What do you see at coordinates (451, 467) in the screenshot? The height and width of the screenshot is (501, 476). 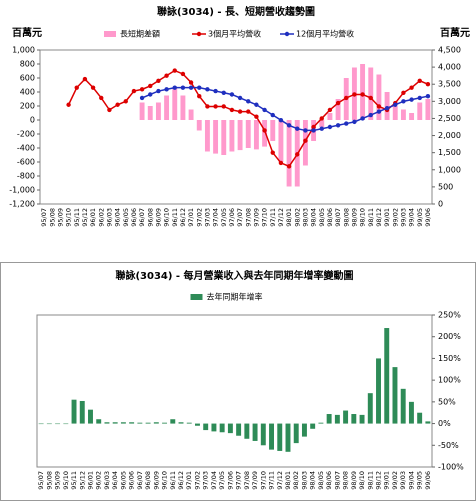 I see `tick-label: -100%` at bounding box center [451, 467].